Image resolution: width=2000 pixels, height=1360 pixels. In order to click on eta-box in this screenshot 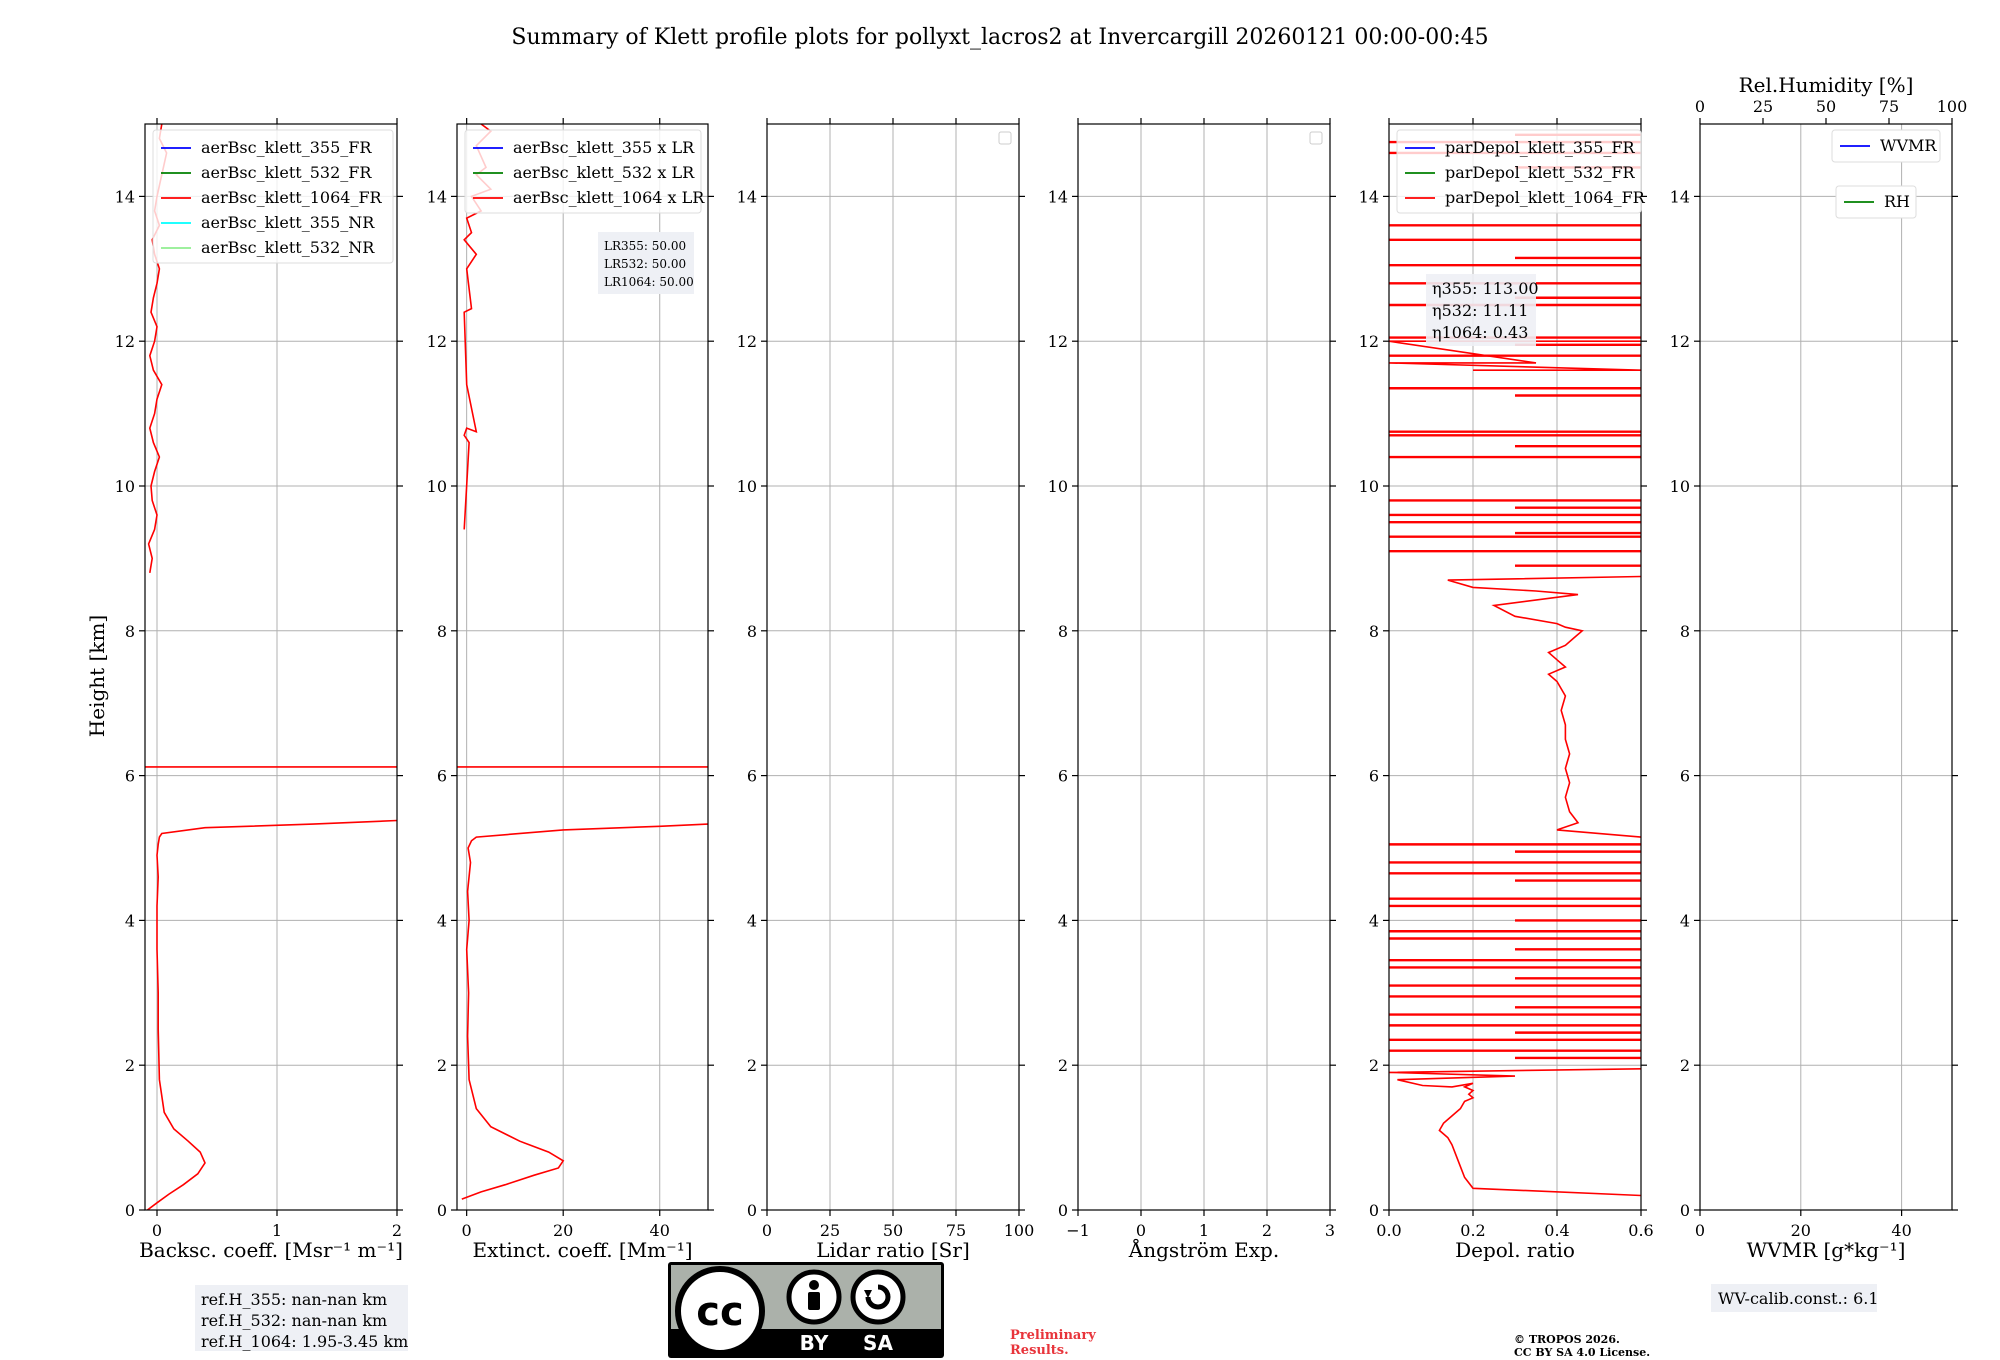, I will do `click(1481, 310)`.